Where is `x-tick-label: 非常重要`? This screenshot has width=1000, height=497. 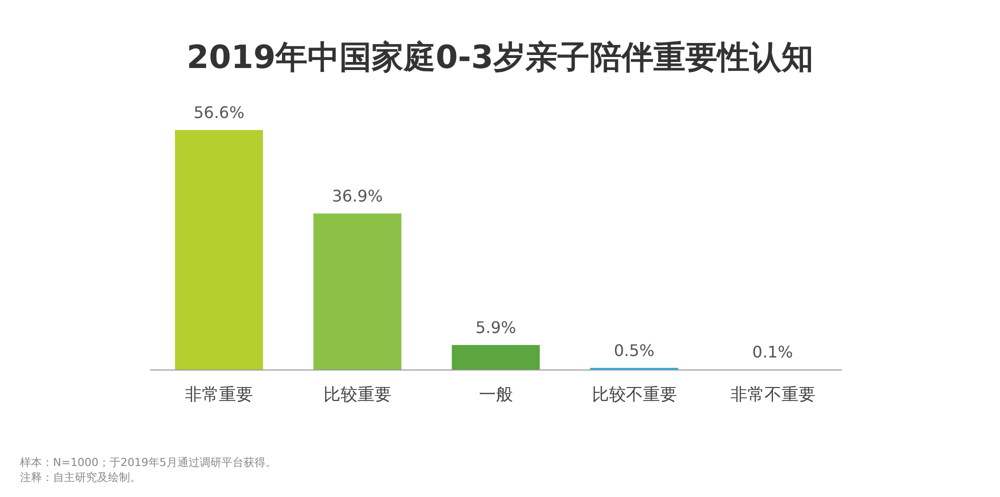 x-tick-label: 非常重要 is located at coordinates (219, 395).